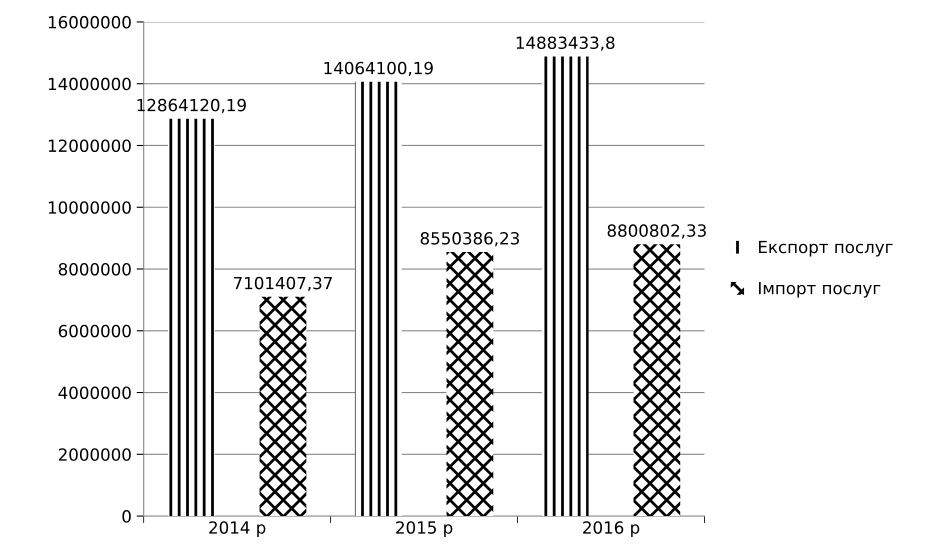 Image resolution: width=927 pixels, height=549 pixels. Describe the element at coordinates (469, 239) in the screenshot. I see `data-label: 8550386,23` at that location.